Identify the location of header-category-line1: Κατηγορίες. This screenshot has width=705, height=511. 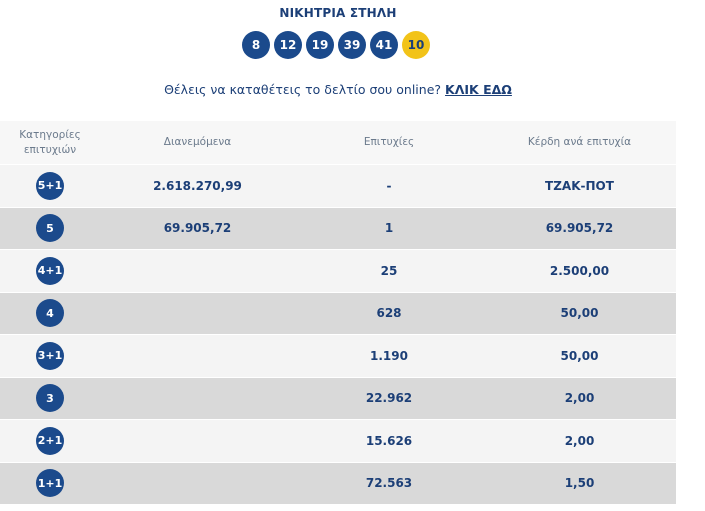
(50, 134).